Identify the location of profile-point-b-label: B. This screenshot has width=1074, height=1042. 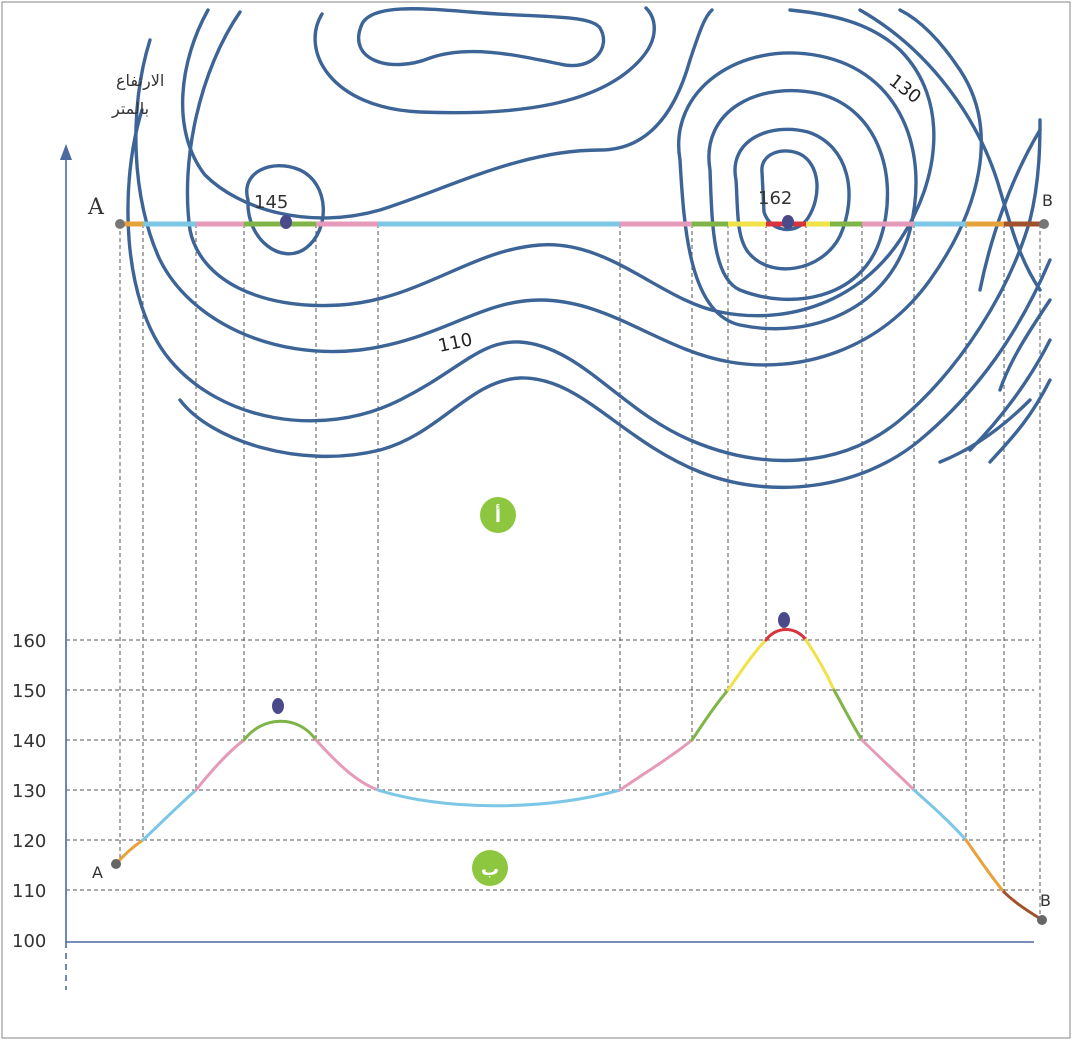
(1045, 900).